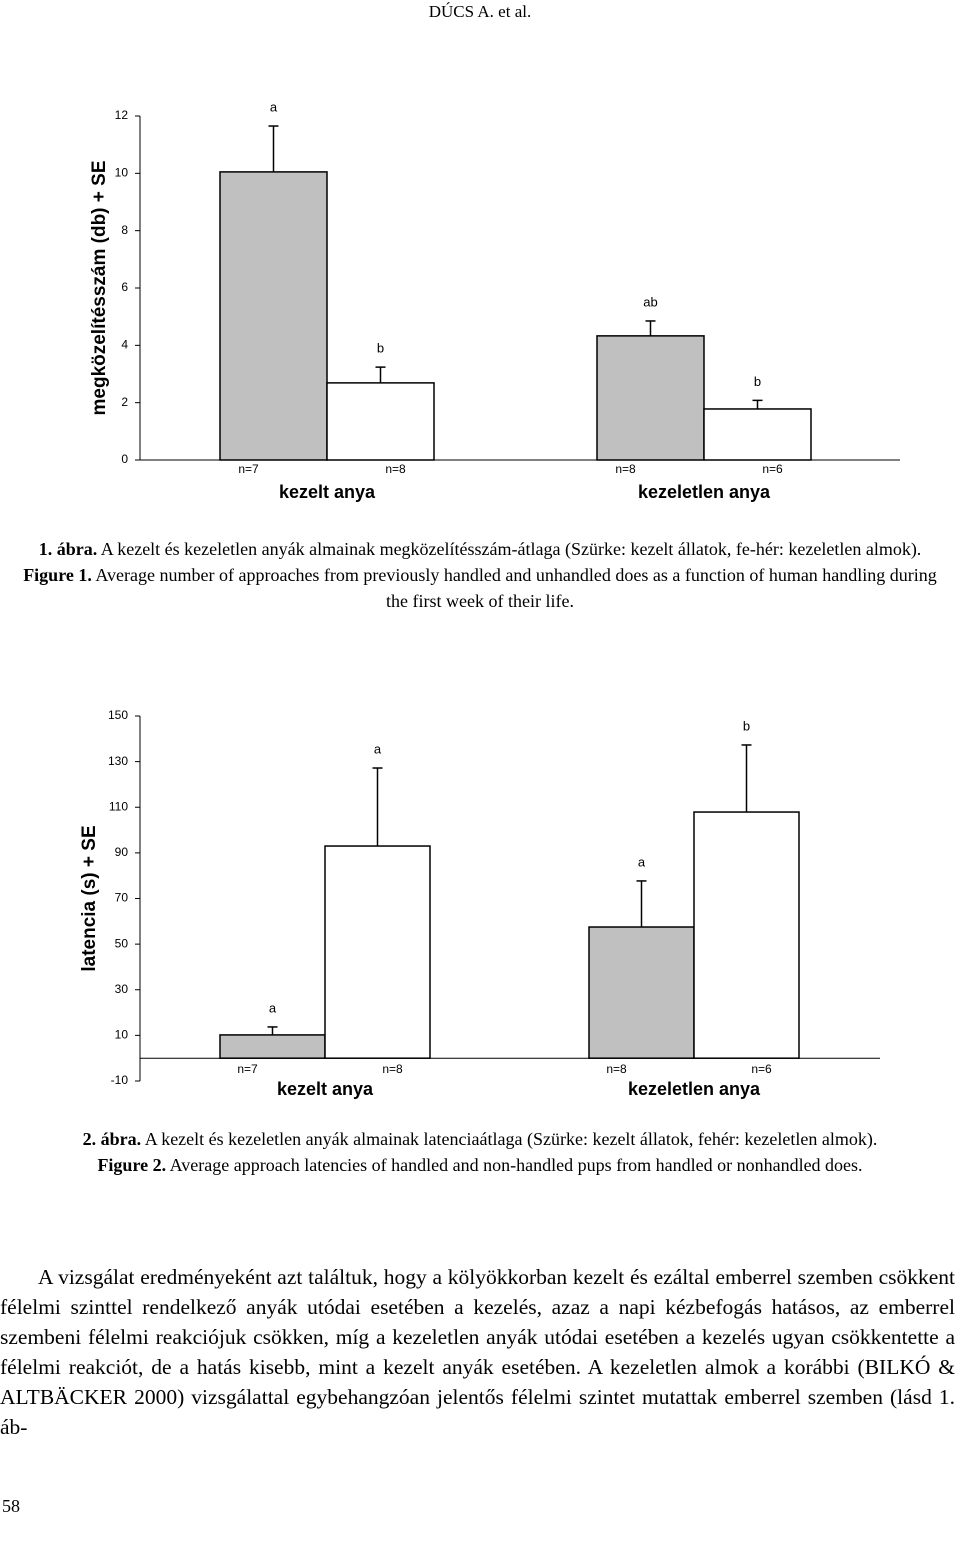 This screenshot has height=1547, width=960. Describe the element at coordinates (122, 989) in the screenshot. I see `y-tick-label: 30` at that location.